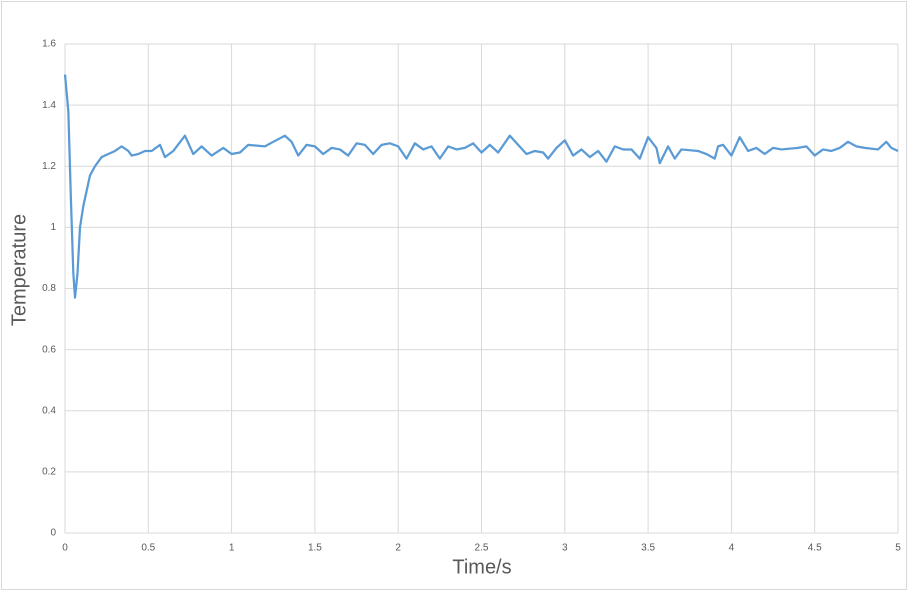 The height and width of the screenshot is (591, 908). I want to click on y-tick-label: 0.8, so click(49, 288).